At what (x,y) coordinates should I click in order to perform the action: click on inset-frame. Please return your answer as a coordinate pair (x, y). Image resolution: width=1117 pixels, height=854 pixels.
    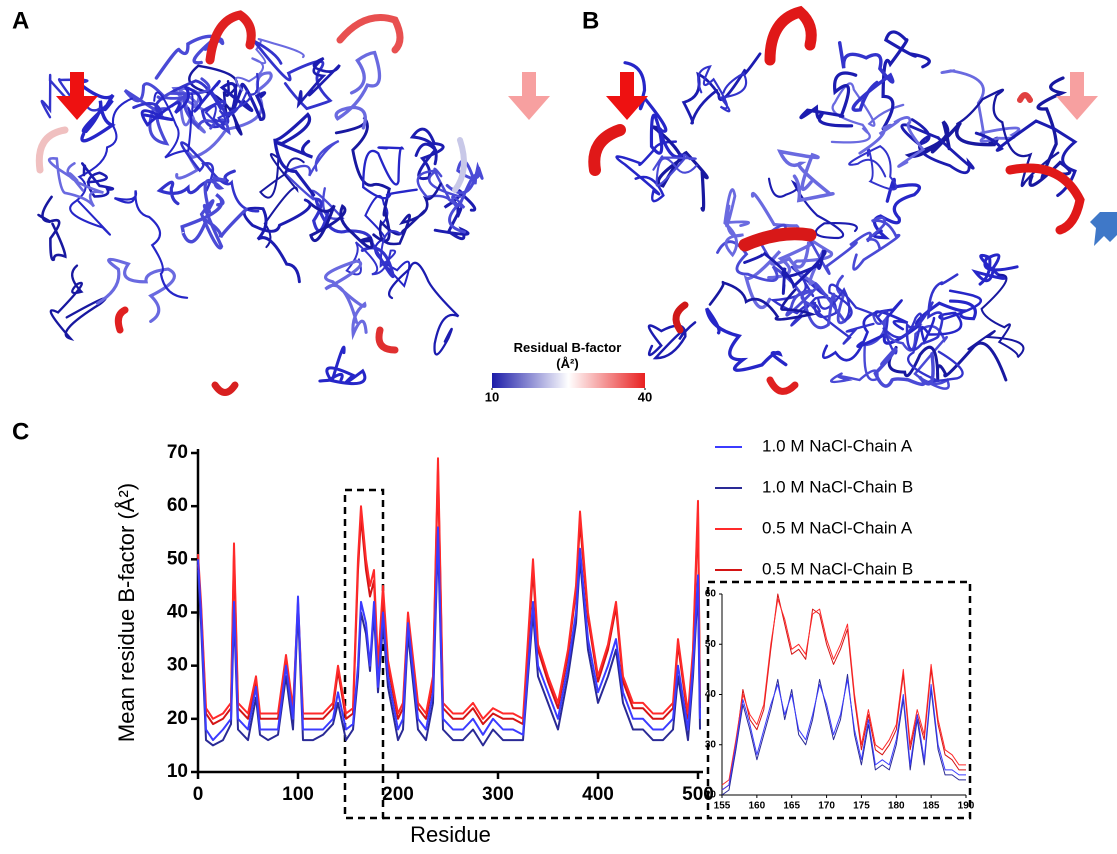
    Looking at the image, I should click on (839, 700).